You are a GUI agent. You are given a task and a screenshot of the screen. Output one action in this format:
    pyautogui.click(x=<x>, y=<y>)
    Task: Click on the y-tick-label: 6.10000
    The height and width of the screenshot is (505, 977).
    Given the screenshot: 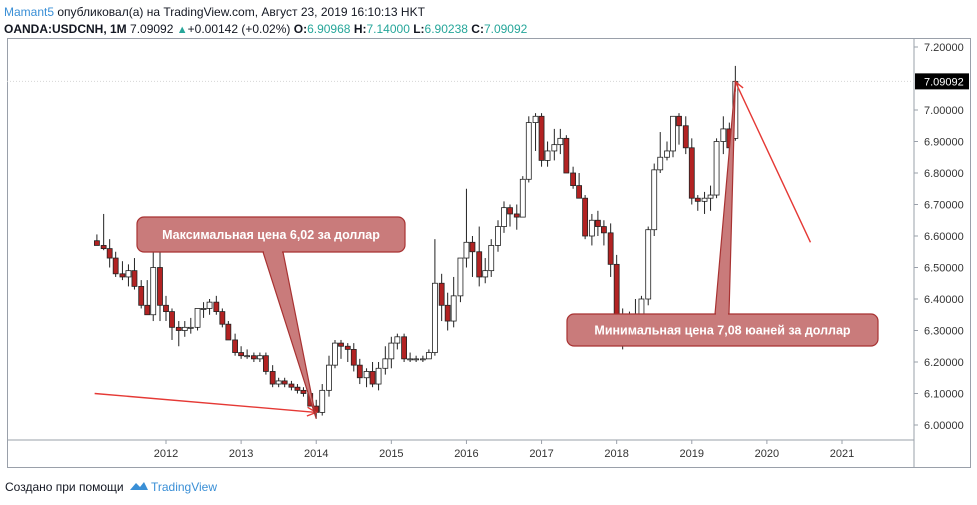 What is the action you would take?
    pyautogui.click(x=944, y=395)
    